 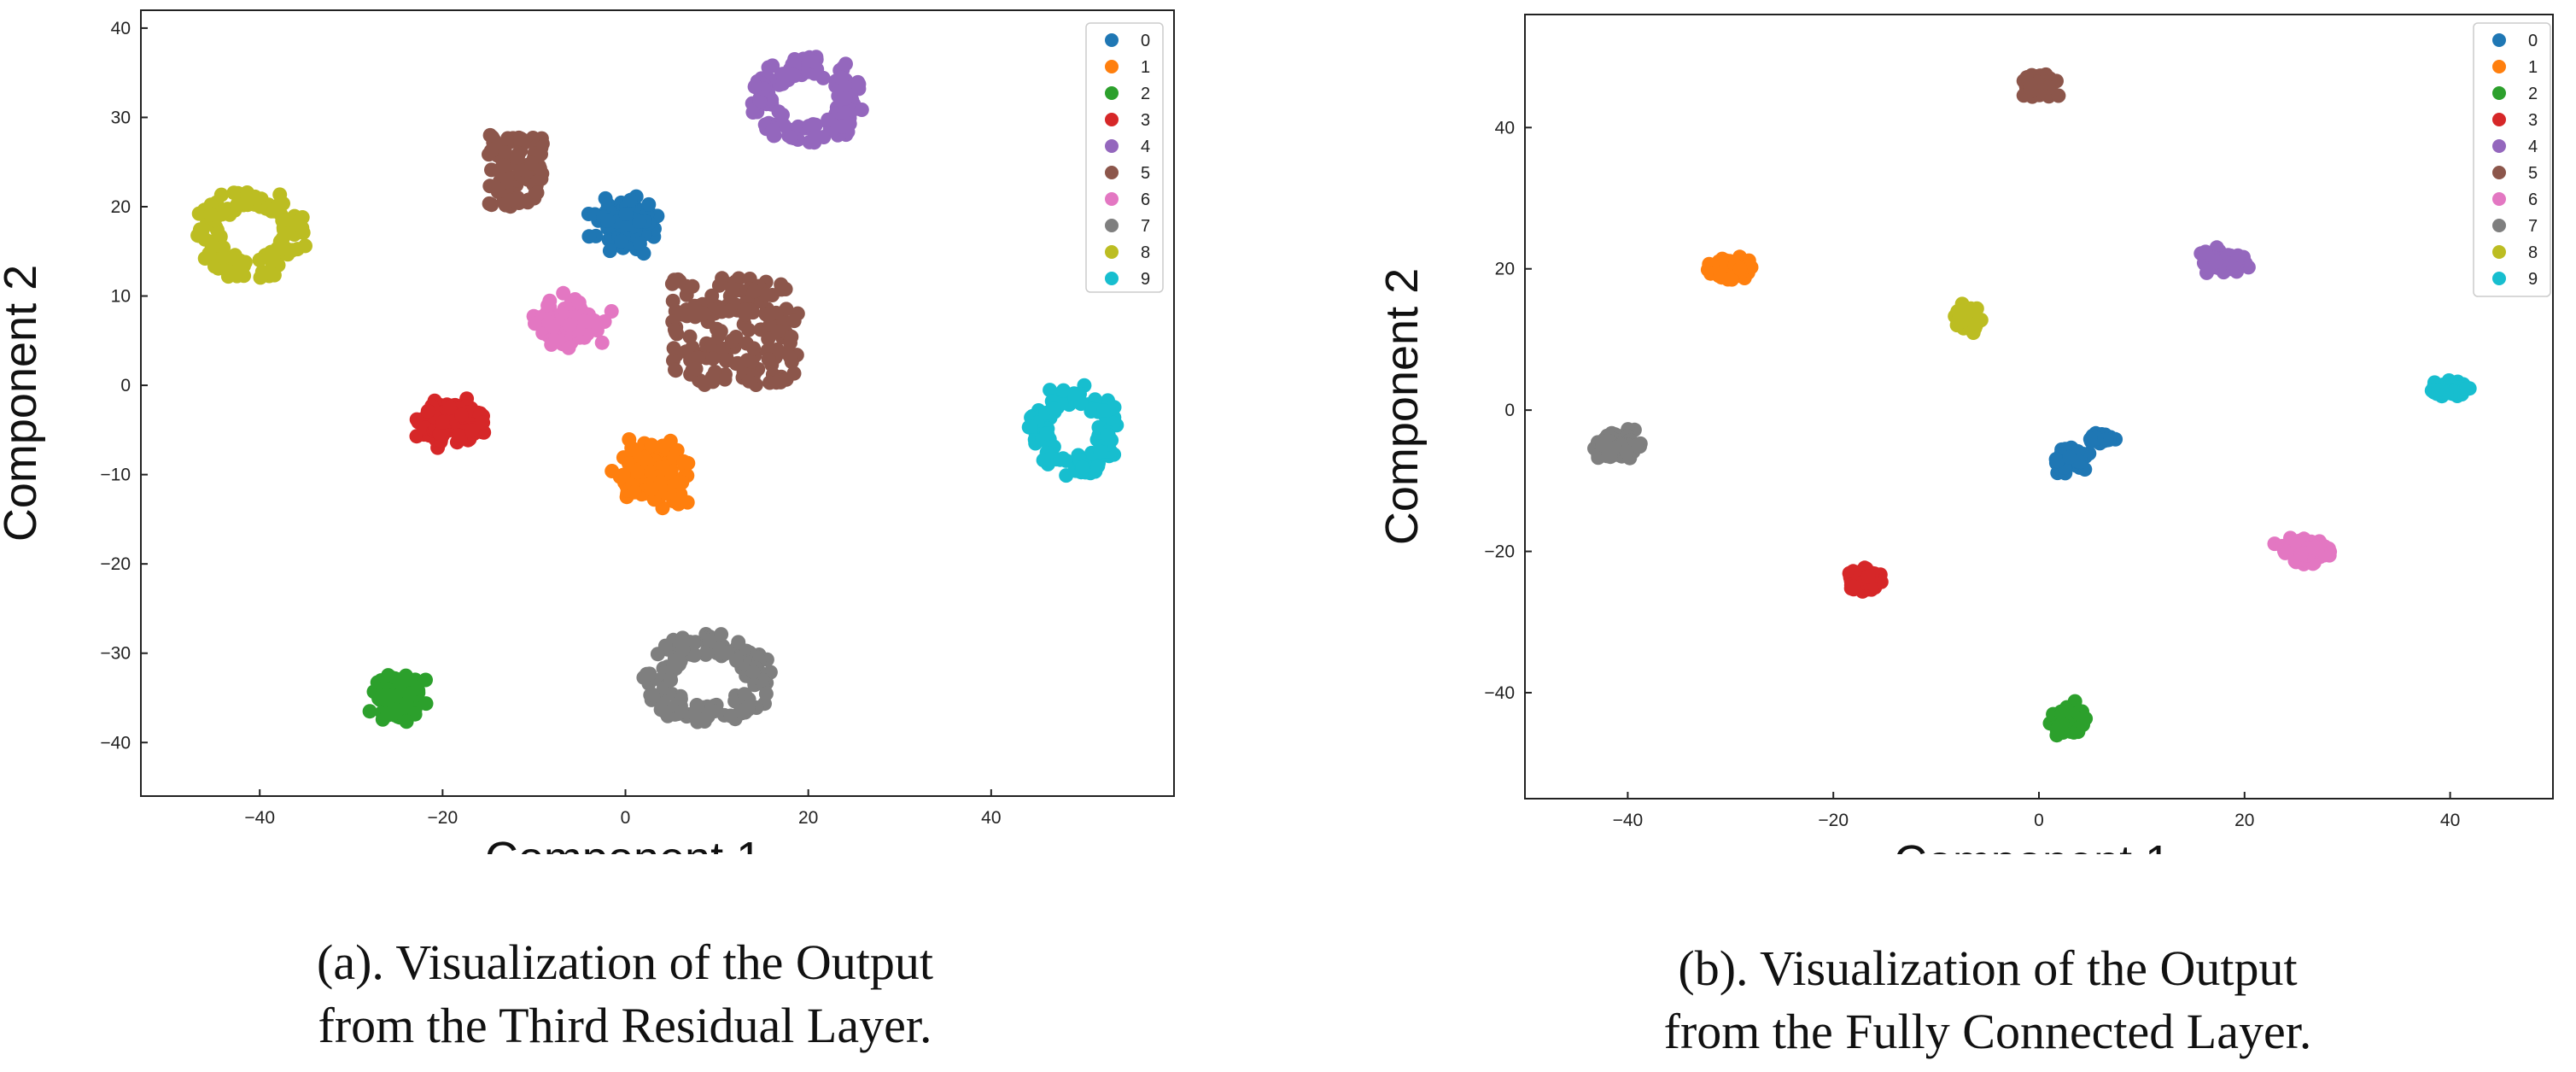 I want to click on legend-label-a-8: 8, so click(x=1145, y=252).